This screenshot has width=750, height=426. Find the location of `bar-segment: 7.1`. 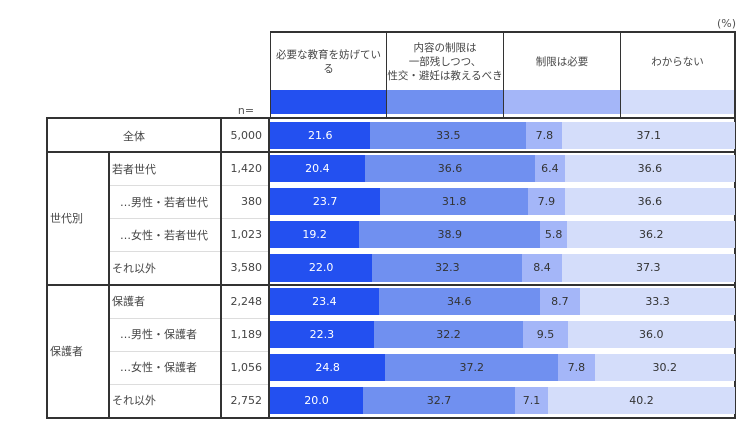

bar-segment: 7.1 is located at coordinates (532, 400).